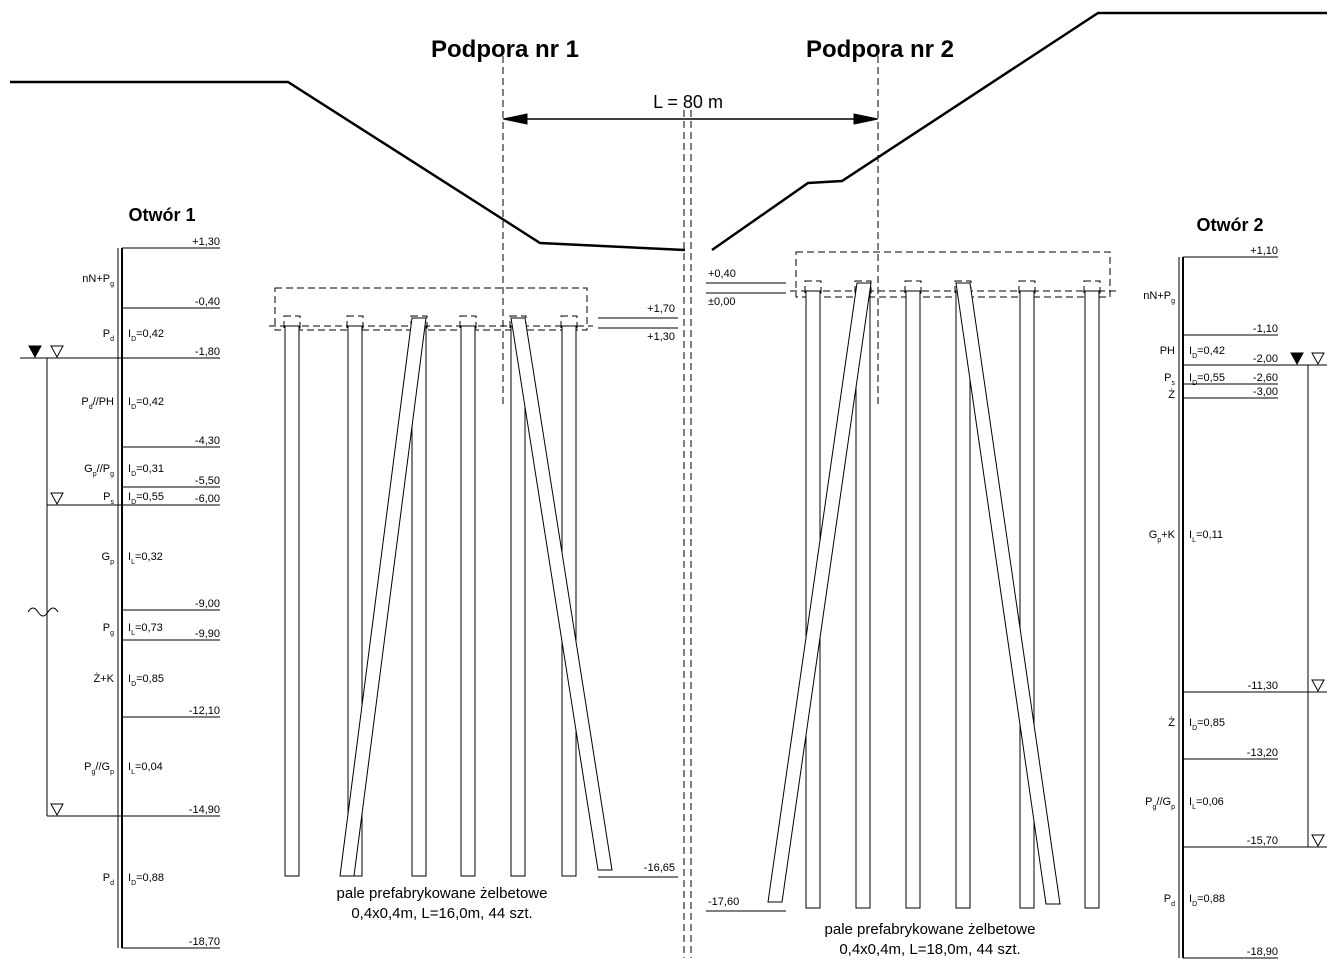 The image size is (1327, 963). What do you see at coordinates (441, 913) in the screenshot?
I see `pile-caption: 0,4x0,4m, L=16,0m, 44 szt.` at bounding box center [441, 913].